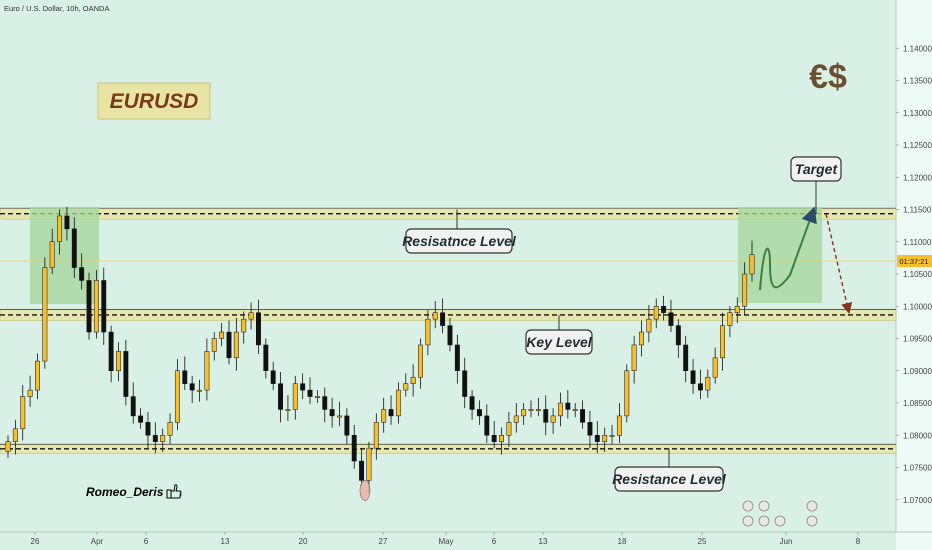 This screenshot has width=932, height=550. Describe the element at coordinates (383, 541) in the screenshot. I see `x-tick-label: 27` at that location.